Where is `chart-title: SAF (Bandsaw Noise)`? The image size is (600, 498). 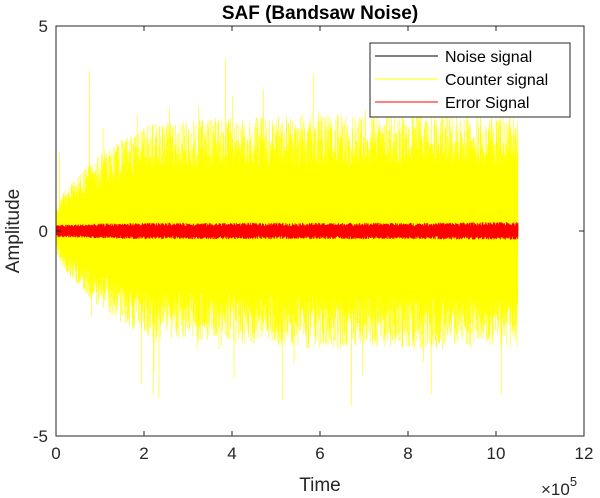 chart-title: SAF (Bandsaw Noise) is located at coordinates (320, 13).